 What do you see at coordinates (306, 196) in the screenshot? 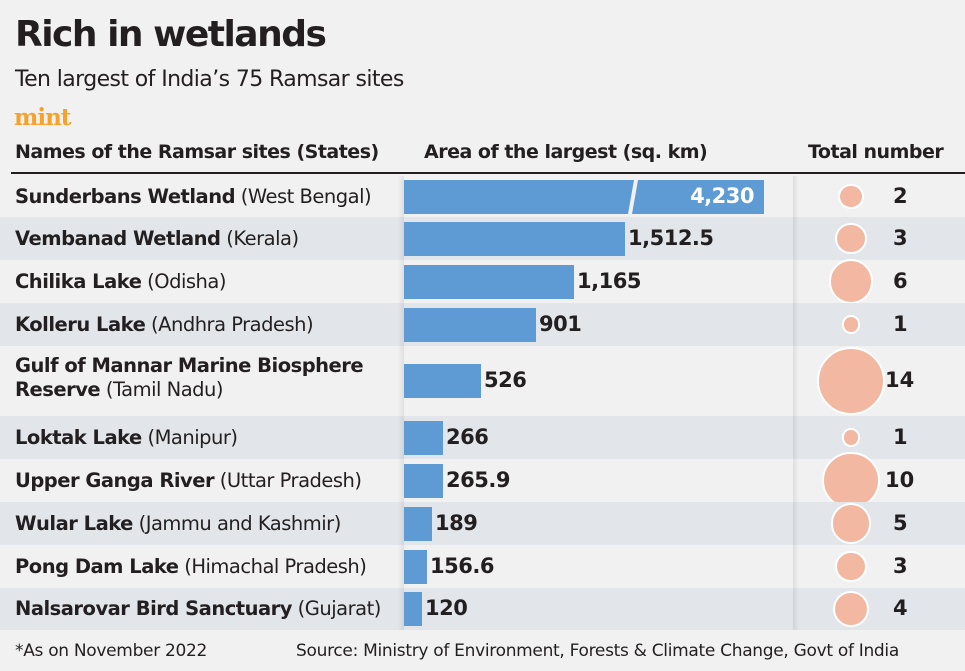
I see `site-state: (West Bengal)` at bounding box center [306, 196].